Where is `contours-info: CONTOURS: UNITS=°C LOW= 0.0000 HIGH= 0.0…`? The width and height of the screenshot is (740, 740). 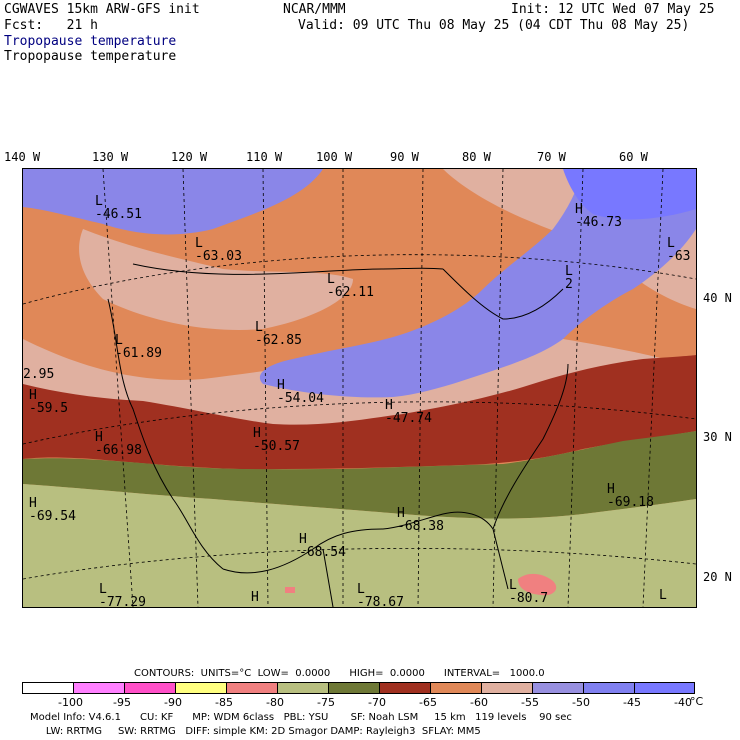
contours-info: CONTOURS: UNITS=°C LOW= 0.0000 HIGH= 0.0… is located at coordinates (339, 673).